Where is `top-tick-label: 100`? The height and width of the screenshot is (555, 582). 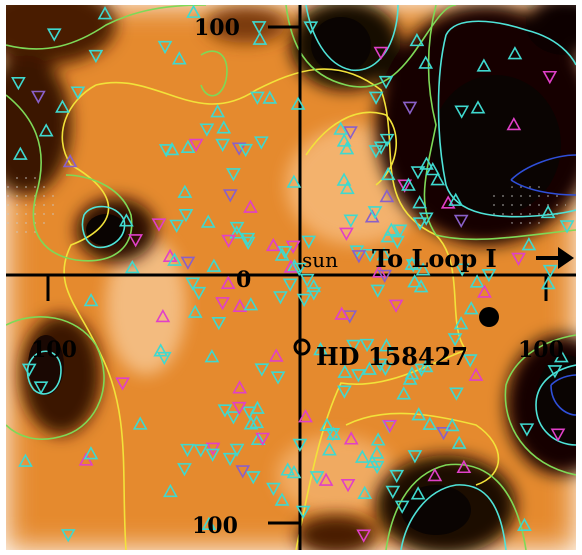
top-tick-label: 100 is located at coordinates (217, 28).